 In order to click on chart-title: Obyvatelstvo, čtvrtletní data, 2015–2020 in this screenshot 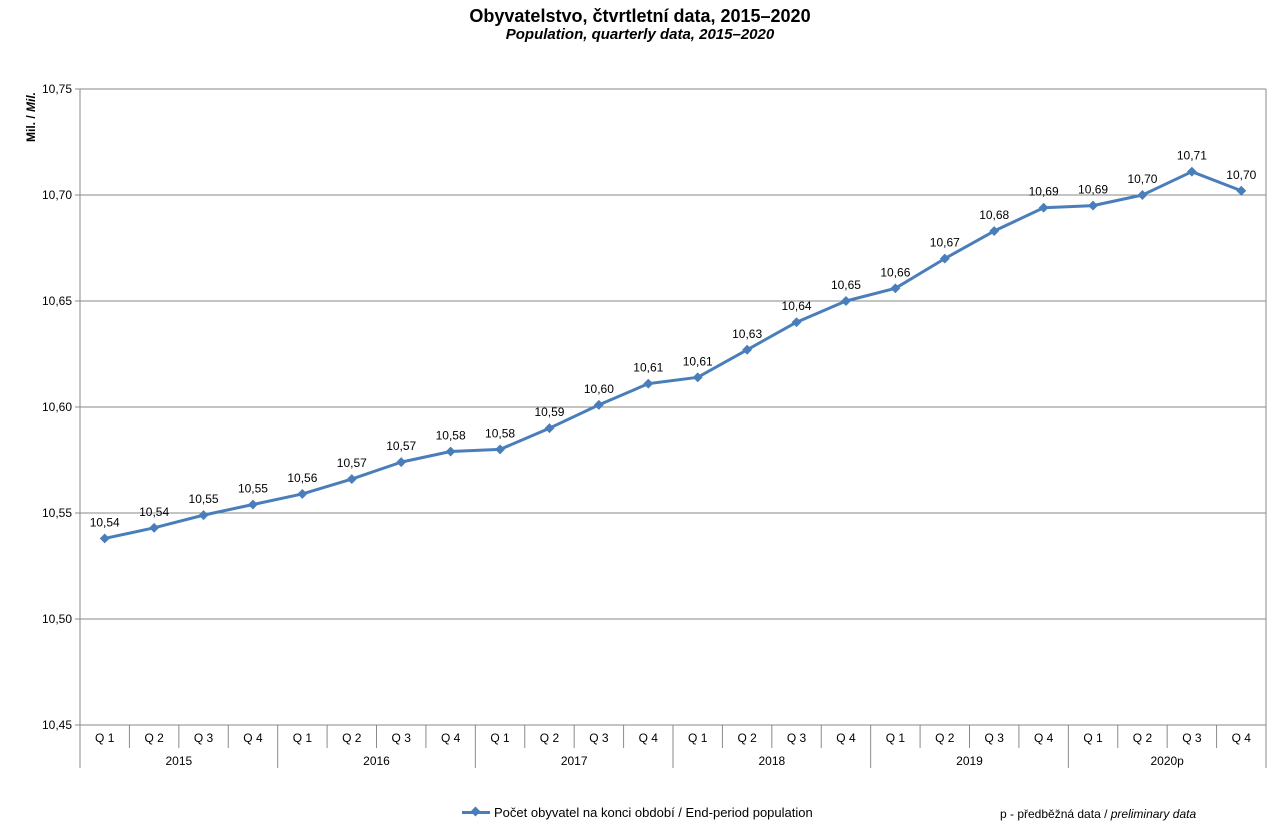, I will do `click(640, 16)`.